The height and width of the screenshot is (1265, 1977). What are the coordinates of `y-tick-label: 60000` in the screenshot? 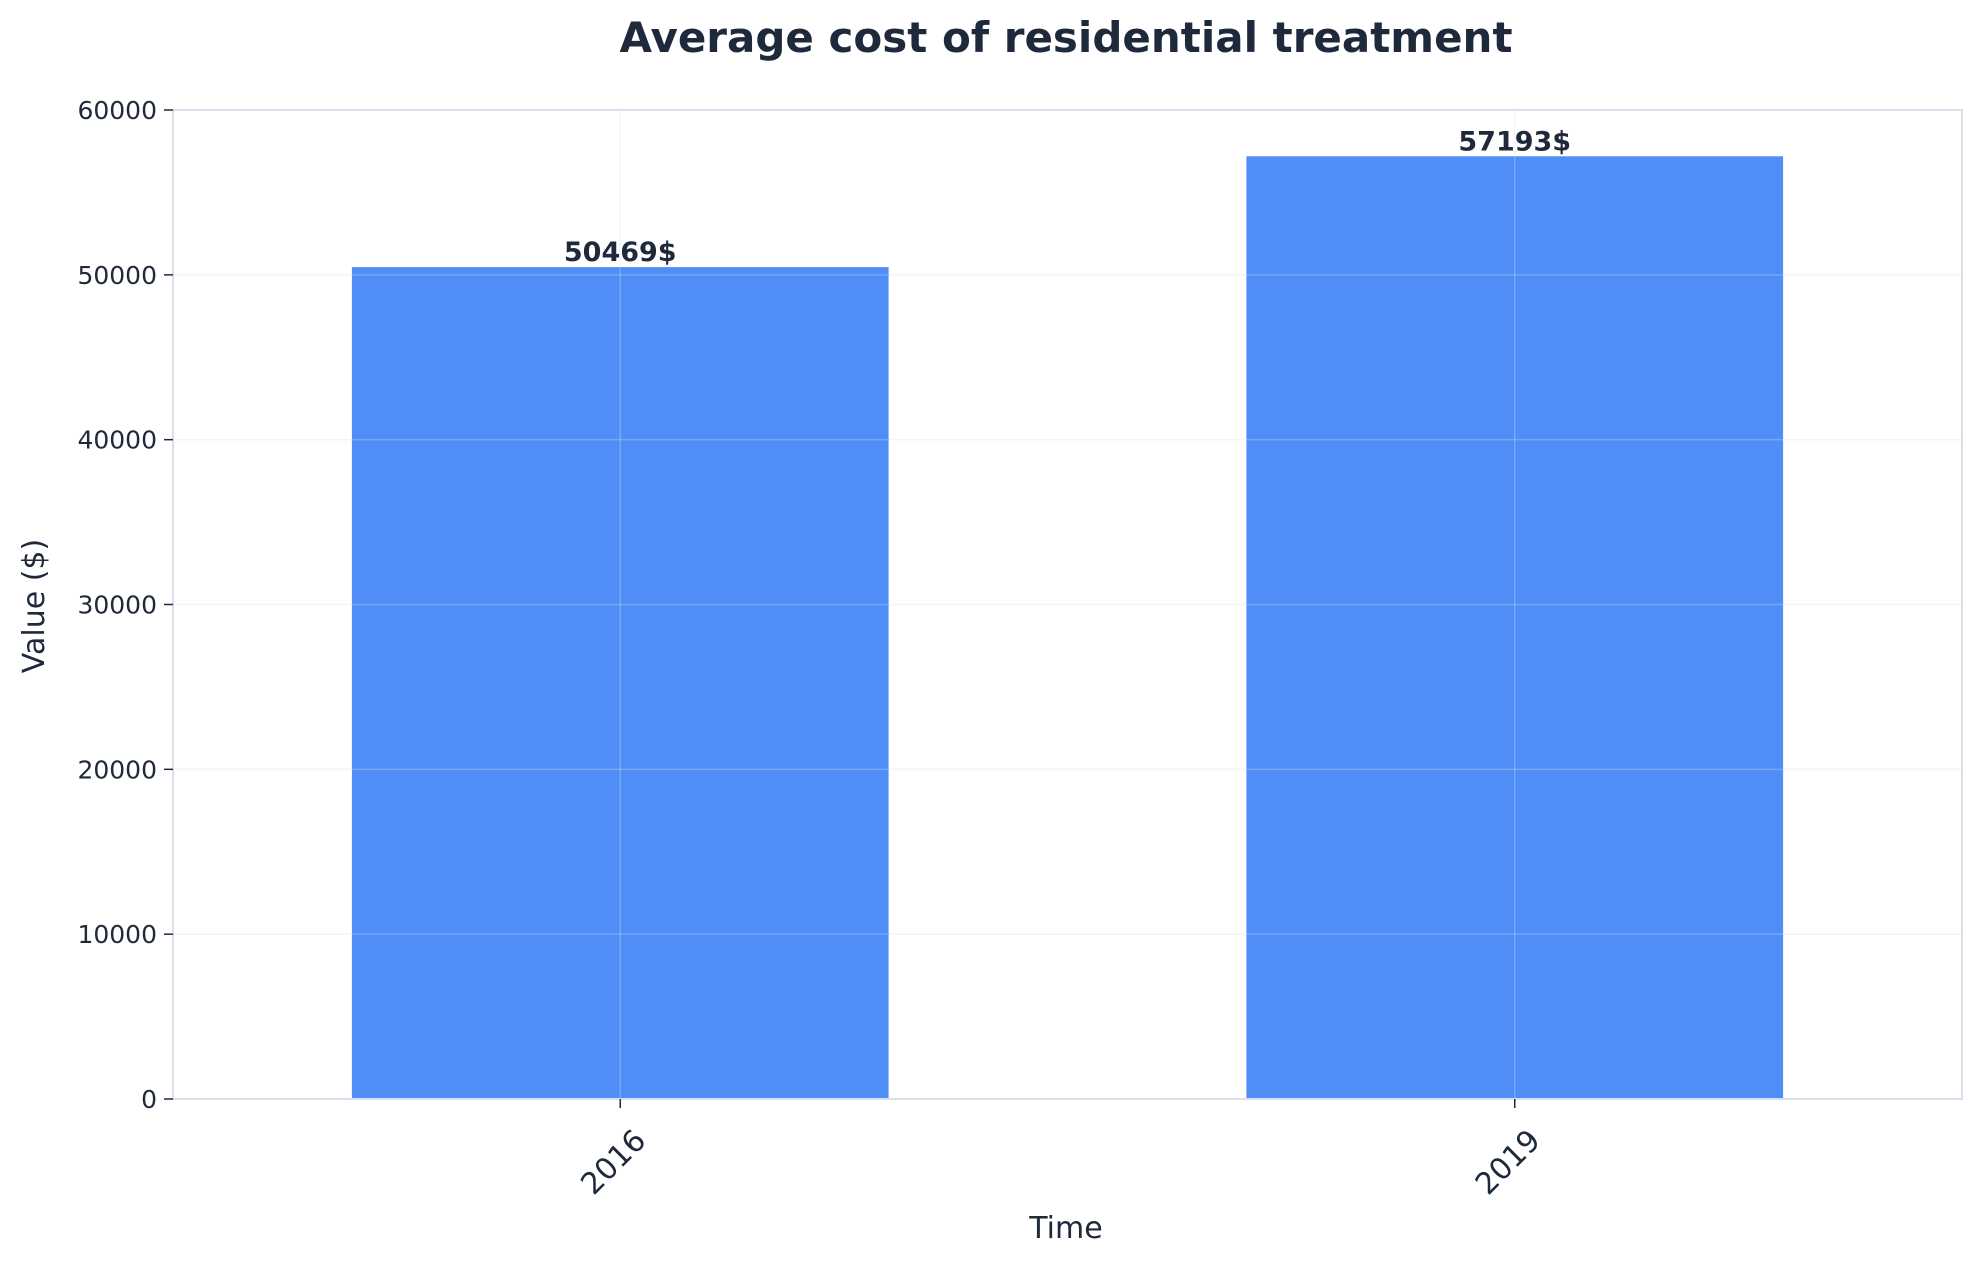 It's located at (117, 110).